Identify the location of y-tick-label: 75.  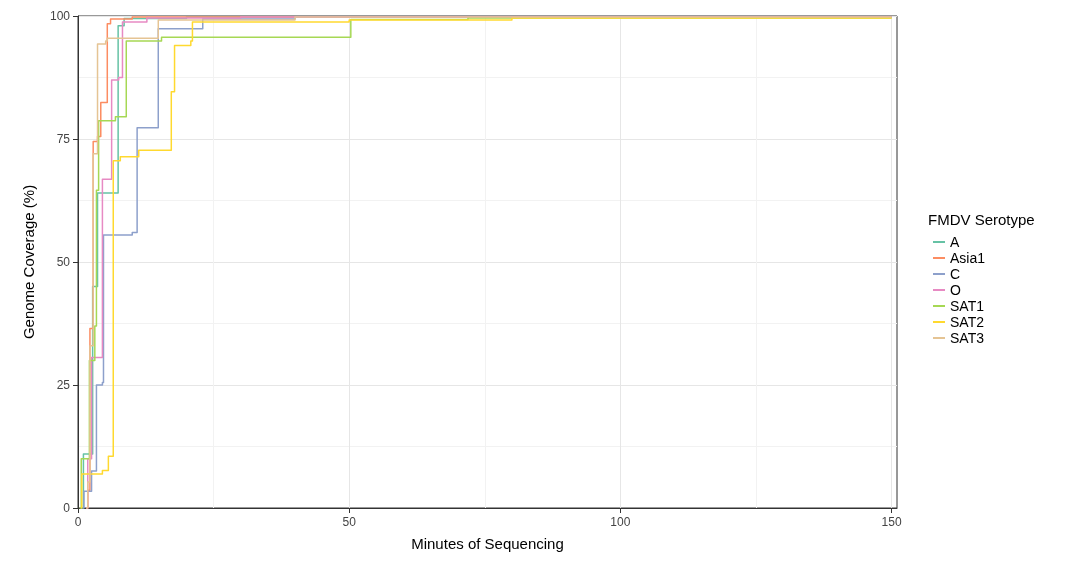
(63, 139).